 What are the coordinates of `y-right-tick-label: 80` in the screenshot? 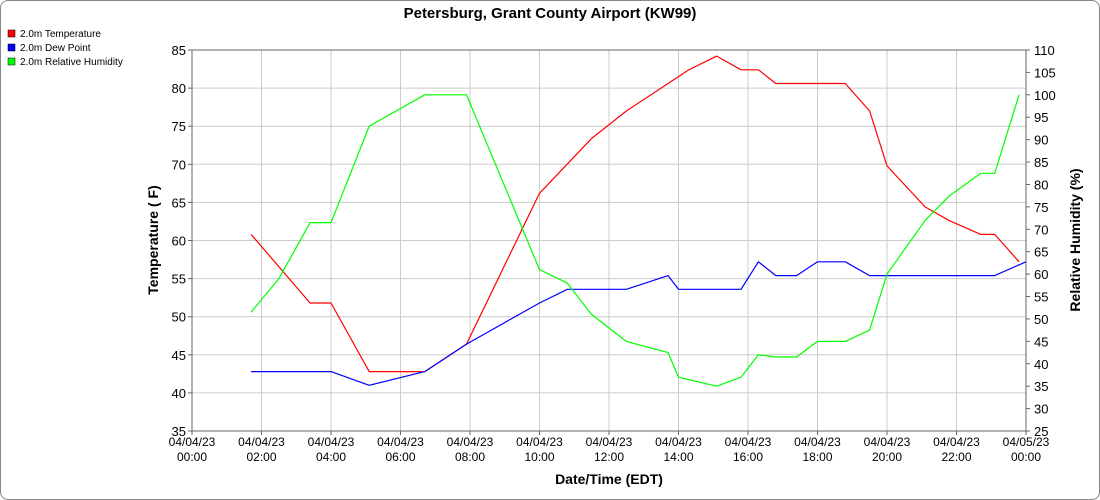 It's located at (1041, 184).